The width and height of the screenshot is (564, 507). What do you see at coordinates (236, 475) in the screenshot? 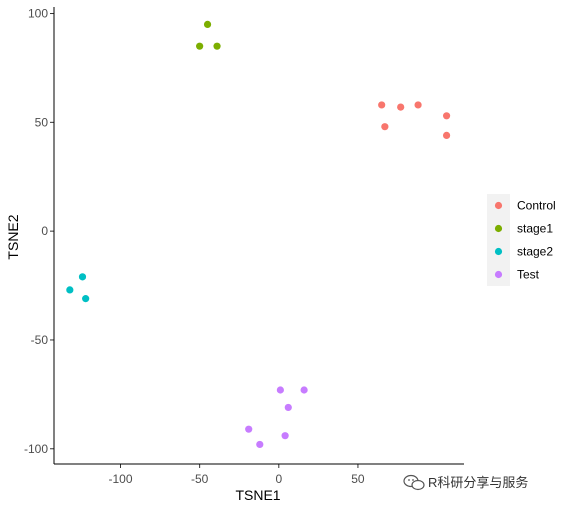
I see `x-axis-ticks: -100 -50 0 50` at bounding box center [236, 475].